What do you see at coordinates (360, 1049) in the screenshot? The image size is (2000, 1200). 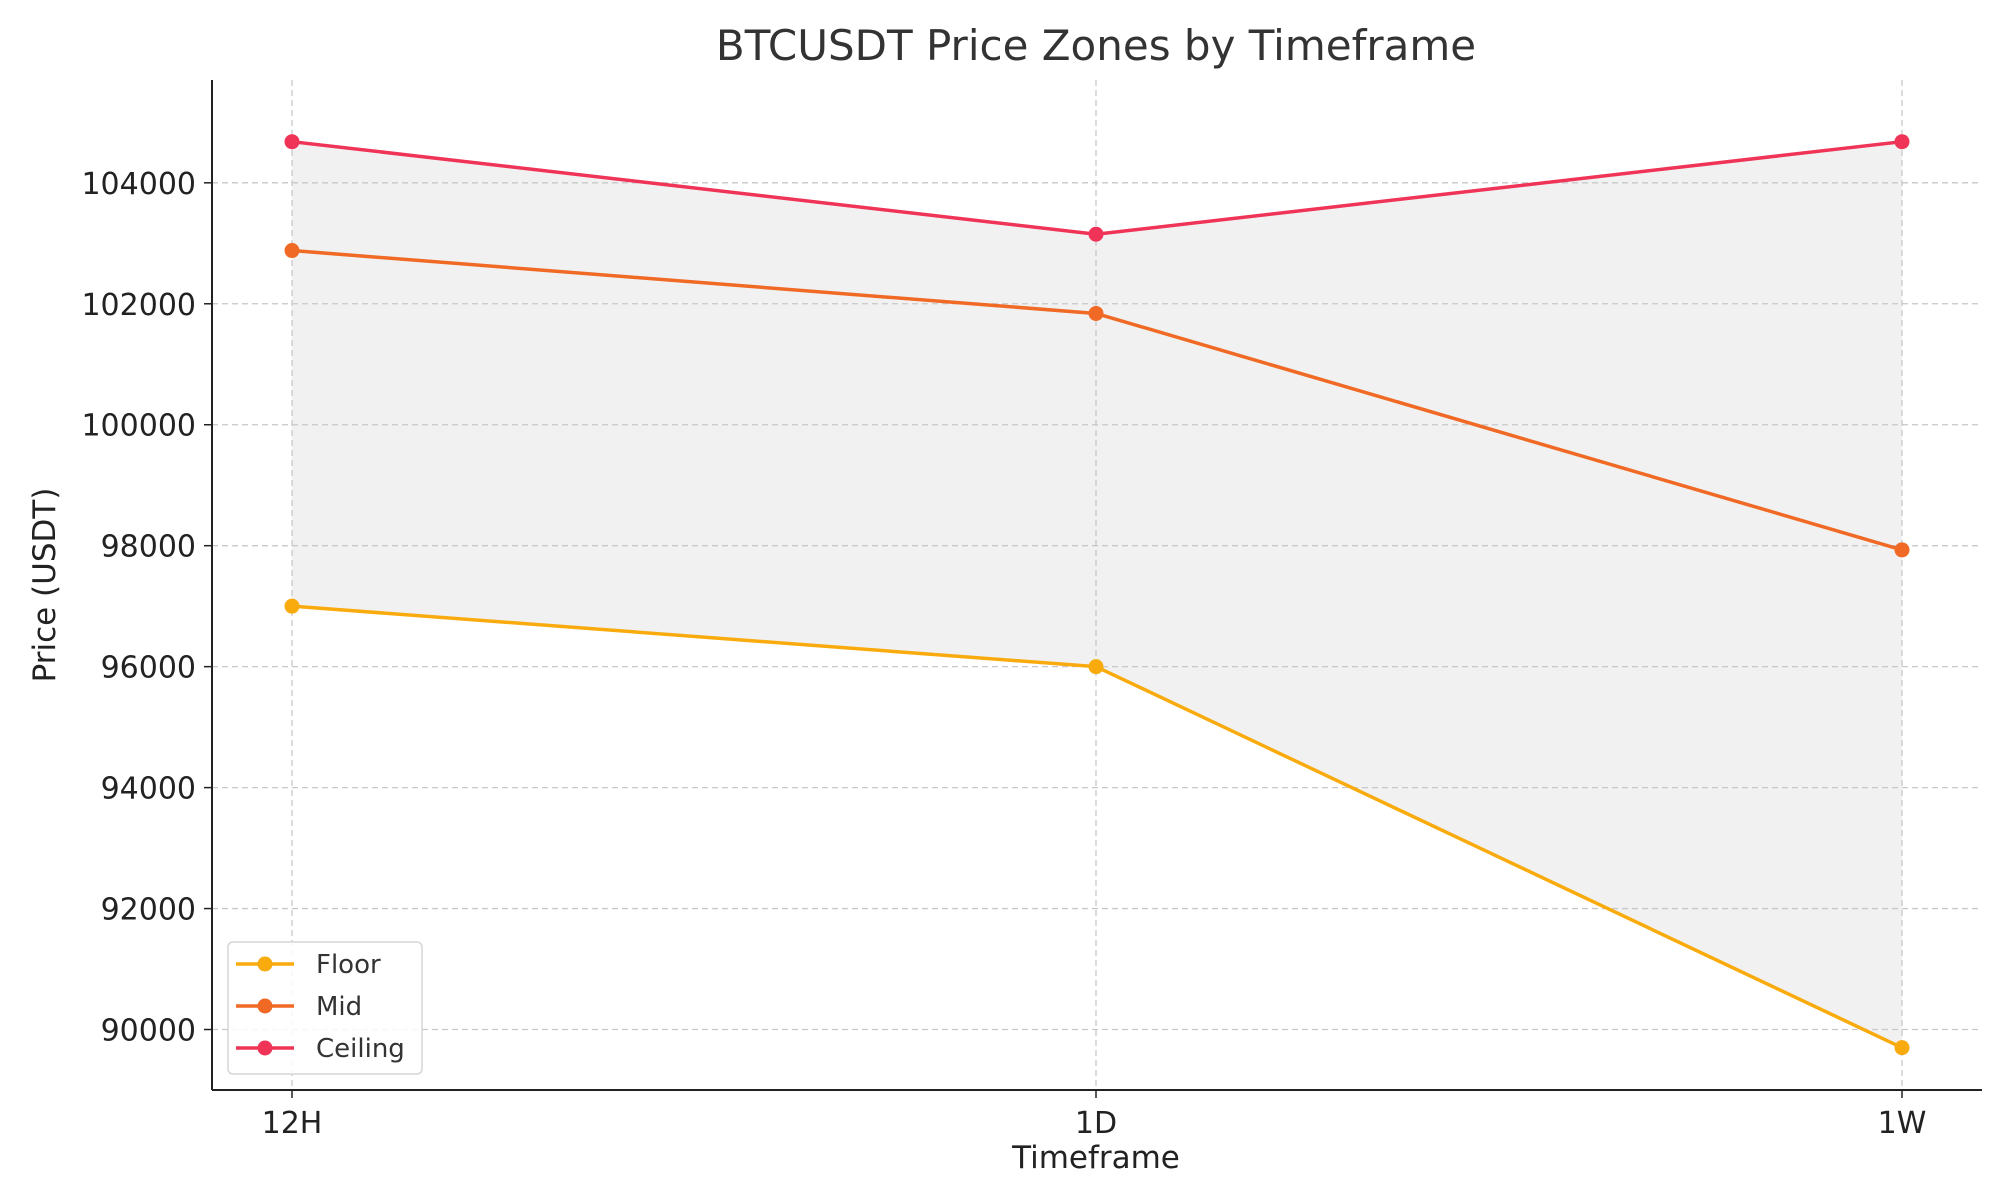 I see `legend-label: Ceiling` at bounding box center [360, 1049].